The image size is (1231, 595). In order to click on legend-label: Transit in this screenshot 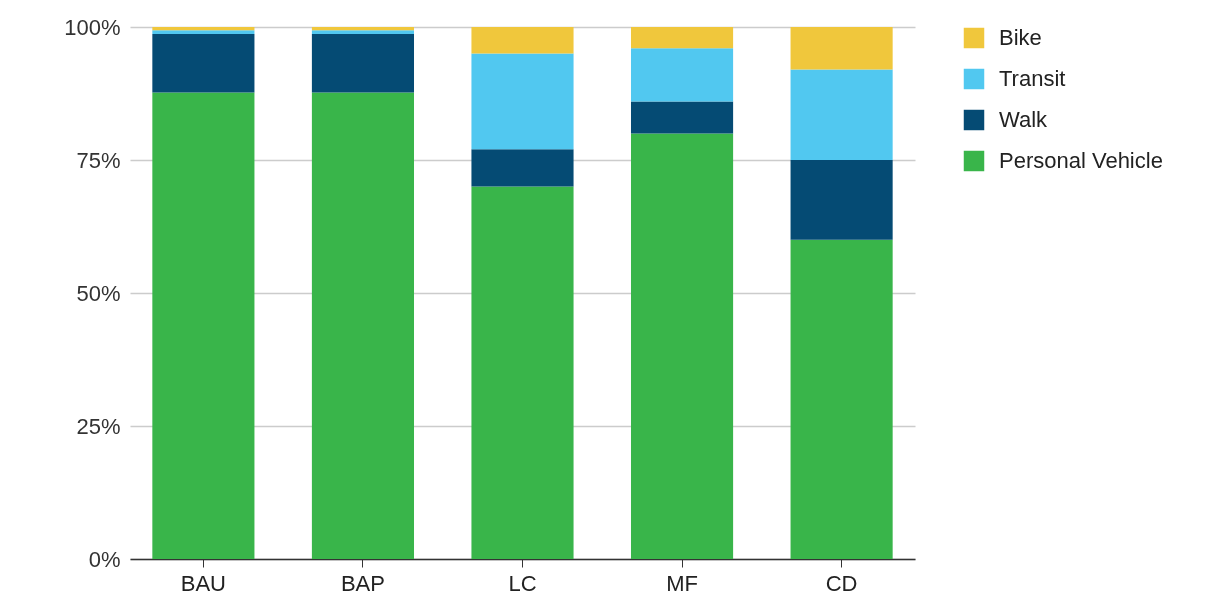, I will do `click(1032, 78)`.